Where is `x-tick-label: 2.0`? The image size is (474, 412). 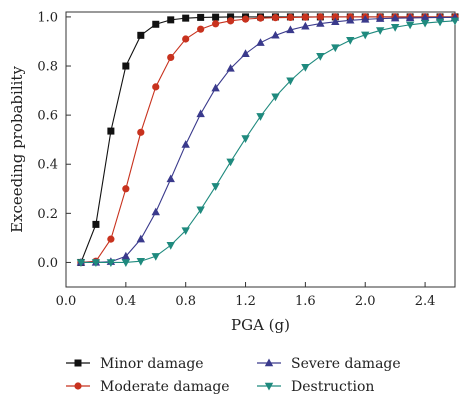 x-tick-label: 2.0 is located at coordinates (365, 301).